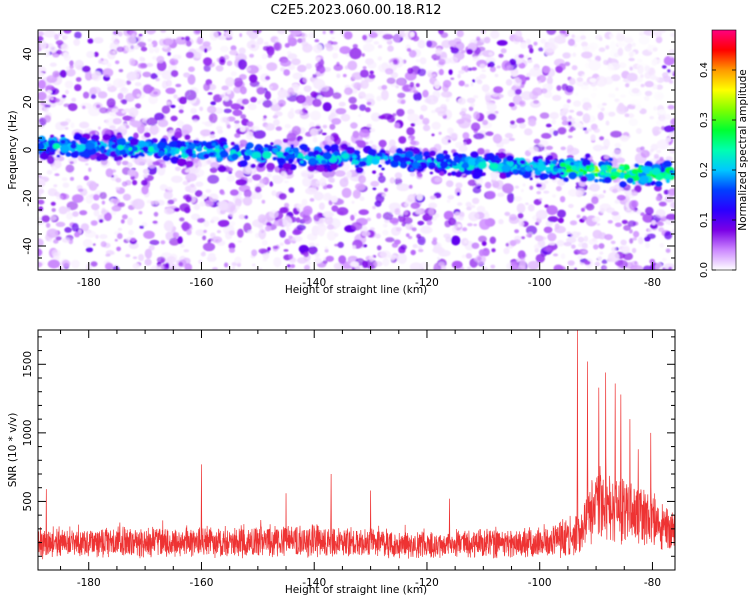  Describe the element at coordinates (28, 364) in the screenshot. I see `y-tick-label: 1500` at that location.